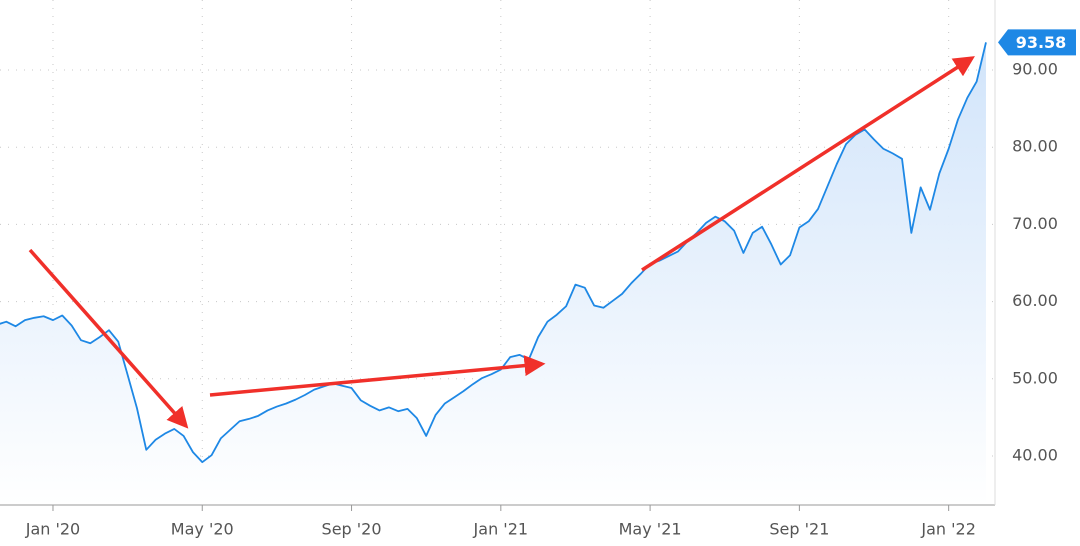 Image resolution: width=1080 pixels, height=546 pixels. What do you see at coordinates (808, 164) in the screenshot?
I see `arrow-up` at bounding box center [808, 164].